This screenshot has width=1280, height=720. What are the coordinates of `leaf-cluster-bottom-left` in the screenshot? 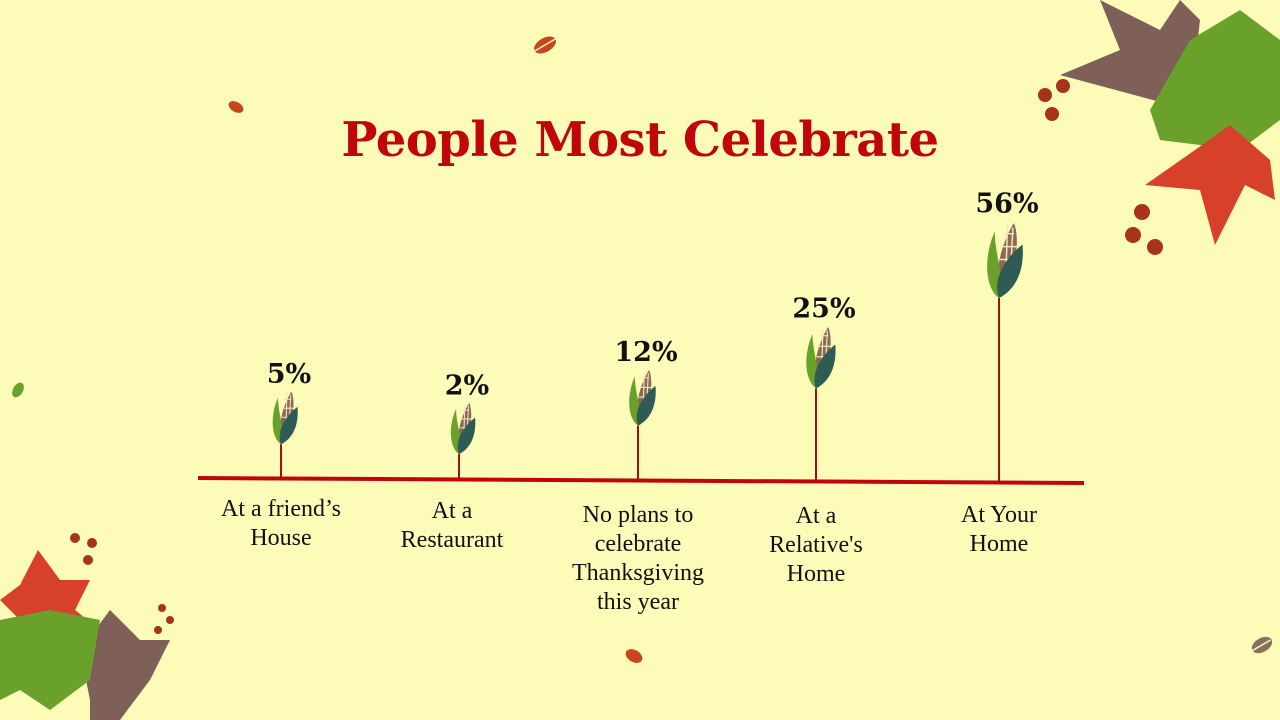 It's located at (87, 626).